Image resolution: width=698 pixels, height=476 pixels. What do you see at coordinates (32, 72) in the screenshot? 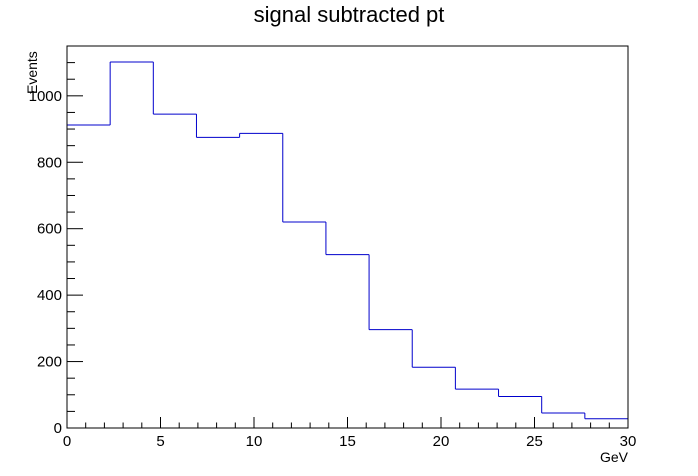
I see `y-axis-title: Events` at bounding box center [32, 72].